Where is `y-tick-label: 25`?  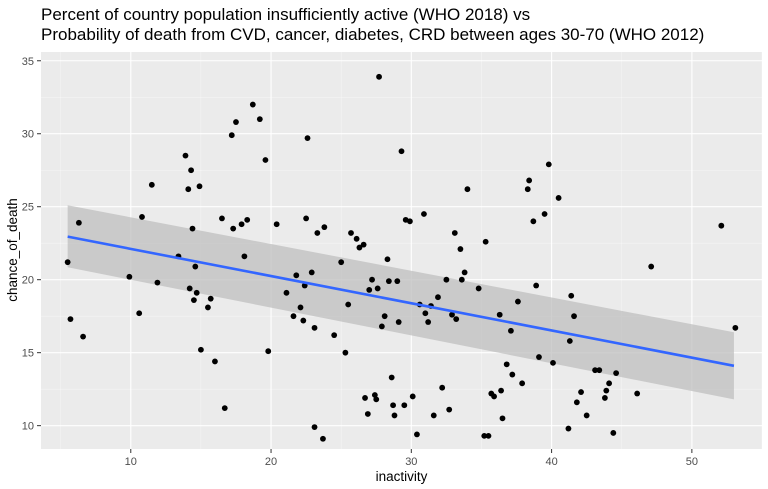 y-tick-label: 25 is located at coordinates (28, 208).